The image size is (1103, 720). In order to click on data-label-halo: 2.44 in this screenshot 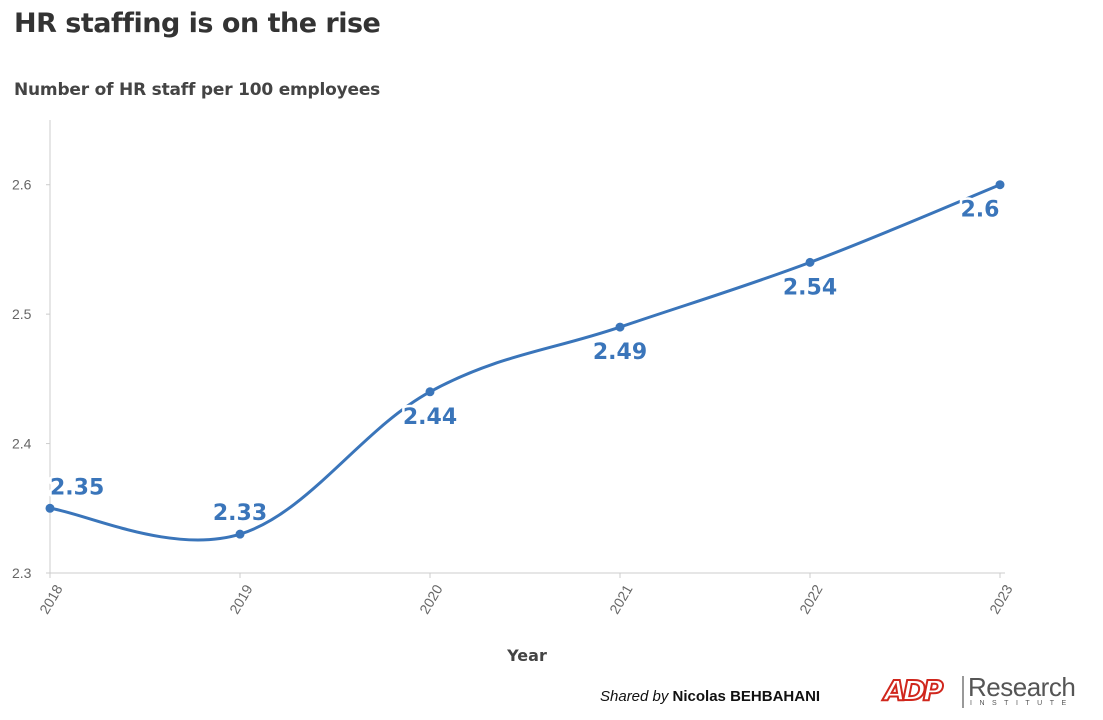, I will do `click(430, 417)`.